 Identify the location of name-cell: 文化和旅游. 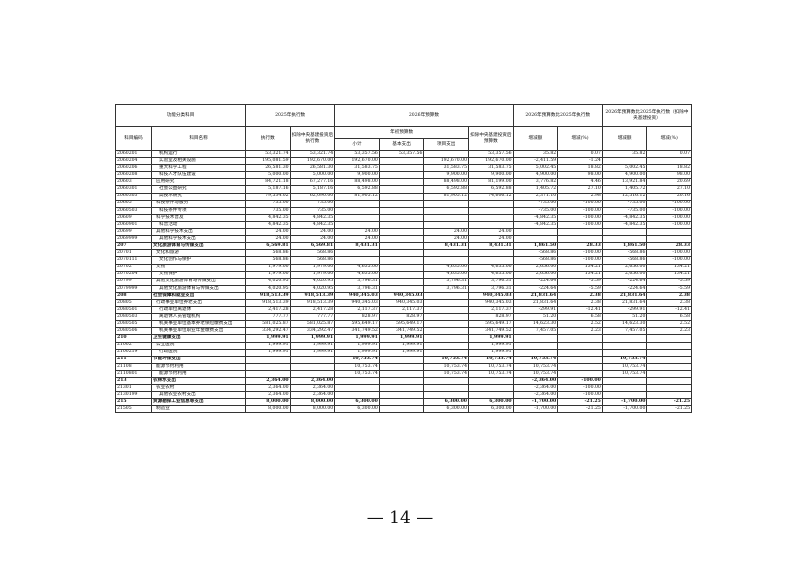
(198, 253).